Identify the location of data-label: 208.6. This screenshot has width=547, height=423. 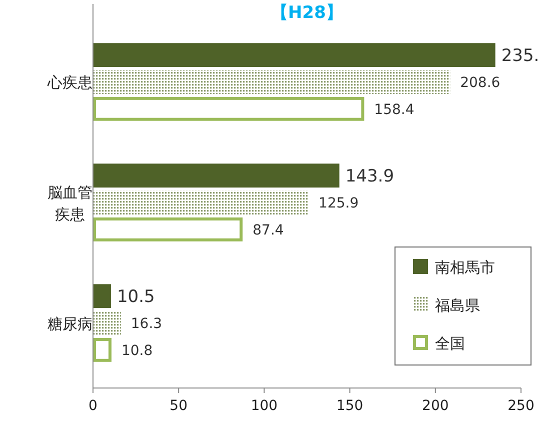
(480, 82).